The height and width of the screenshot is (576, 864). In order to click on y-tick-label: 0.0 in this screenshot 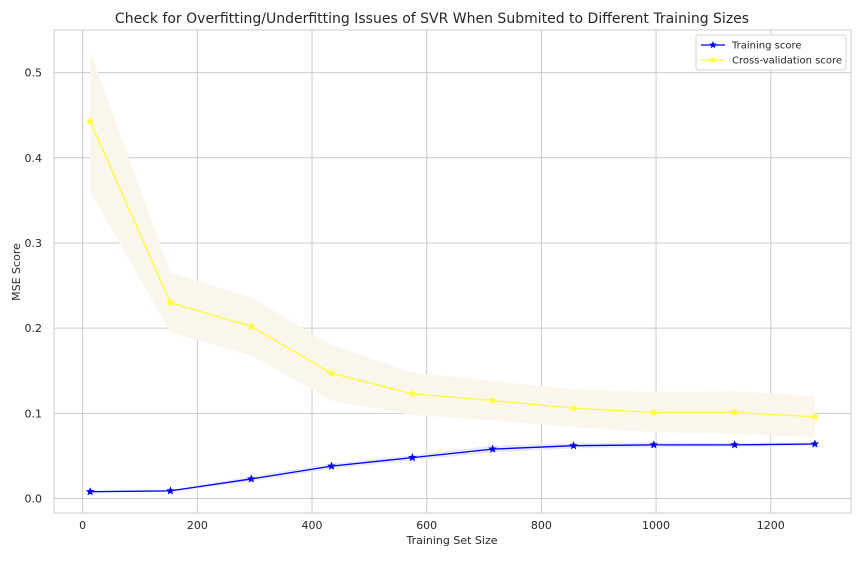, I will do `click(34, 499)`.